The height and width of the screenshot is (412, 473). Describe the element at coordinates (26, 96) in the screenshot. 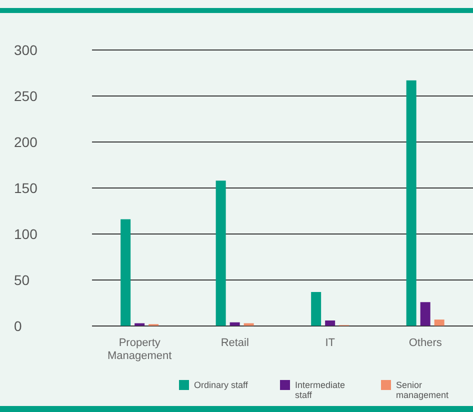

I see `y-tick-label: 250` at that location.